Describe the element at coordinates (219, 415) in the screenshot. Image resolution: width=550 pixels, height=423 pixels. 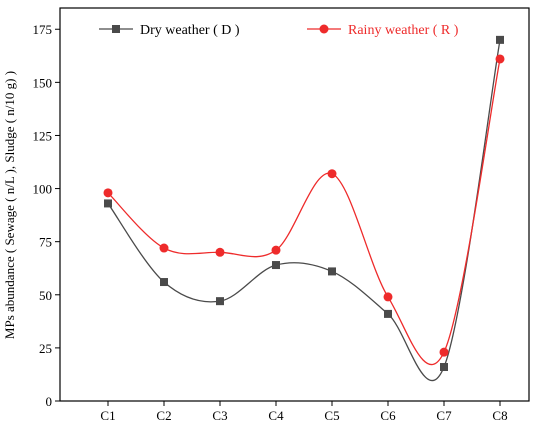
I see `x-tick-label: C3` at that location.